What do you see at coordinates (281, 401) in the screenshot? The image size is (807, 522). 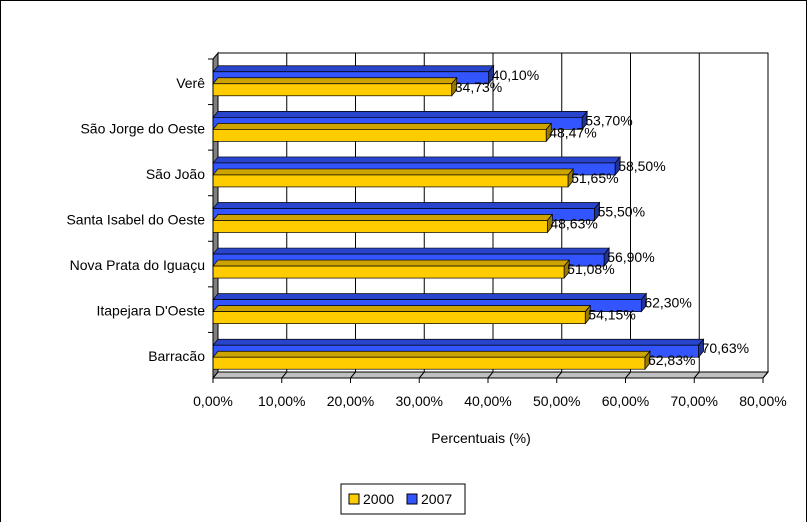 I see `x-tick-label: 10,00%` at bounding box center [281, 401].